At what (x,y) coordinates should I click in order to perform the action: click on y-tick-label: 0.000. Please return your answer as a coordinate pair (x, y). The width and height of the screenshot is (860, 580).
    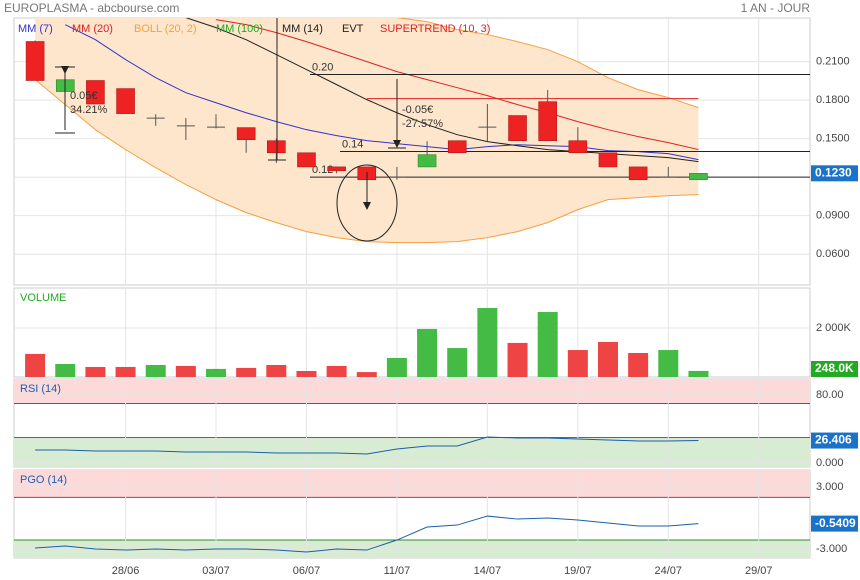
    Looking at the image, I should click on (830, 463).